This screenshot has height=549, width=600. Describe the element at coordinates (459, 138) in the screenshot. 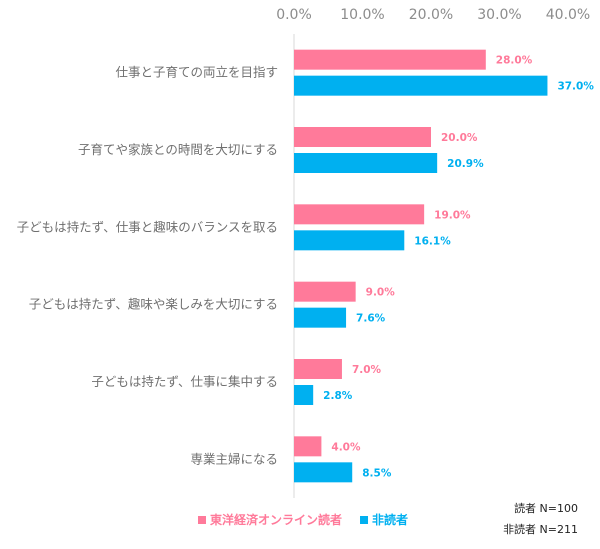

I see `data-label-readers: 20.0%` at that location.